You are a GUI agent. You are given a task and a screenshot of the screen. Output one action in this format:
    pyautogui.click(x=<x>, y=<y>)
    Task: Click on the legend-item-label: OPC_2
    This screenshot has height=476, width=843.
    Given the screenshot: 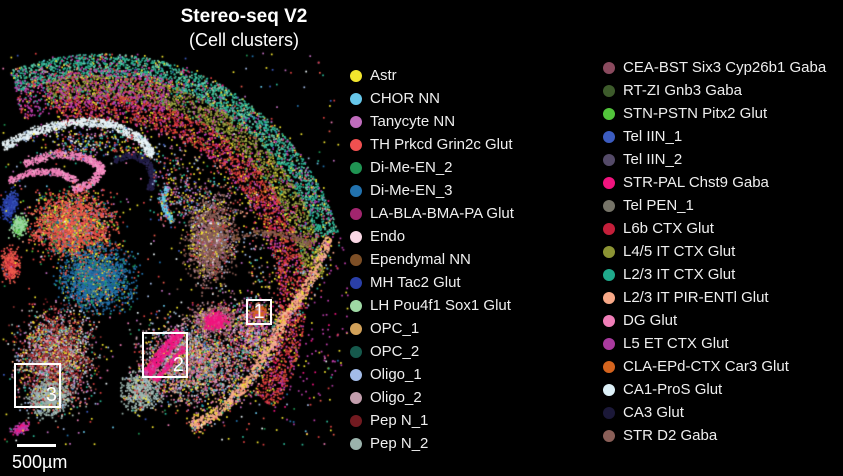 What is the action you would take?
    pyautogui.click(x=395, y=351)
    